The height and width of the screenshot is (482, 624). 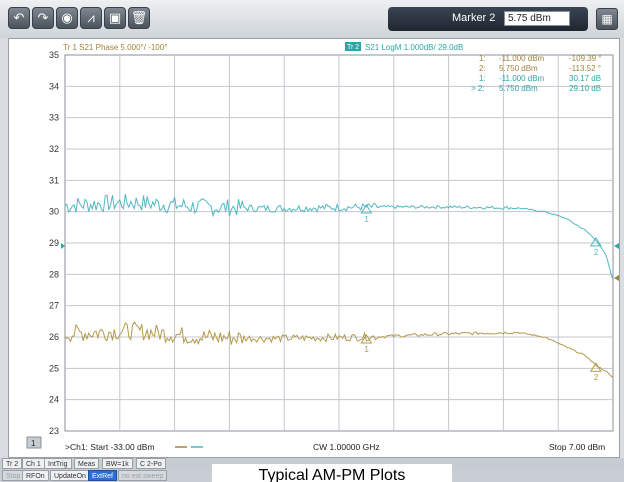 What do you see at coordinates (339, 350) in the screenshot?
I see `trace-gold` at bounding box center [339, 350].